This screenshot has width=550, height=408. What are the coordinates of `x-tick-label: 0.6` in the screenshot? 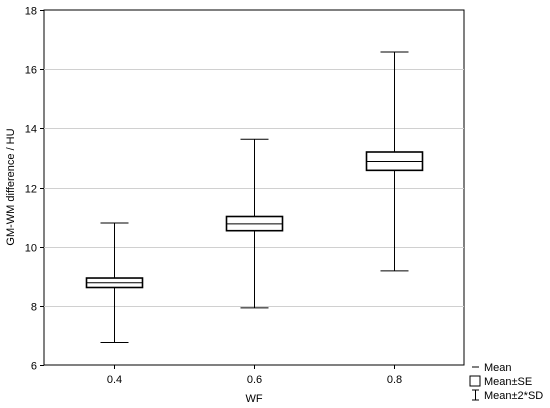 It's located at (254, 380).